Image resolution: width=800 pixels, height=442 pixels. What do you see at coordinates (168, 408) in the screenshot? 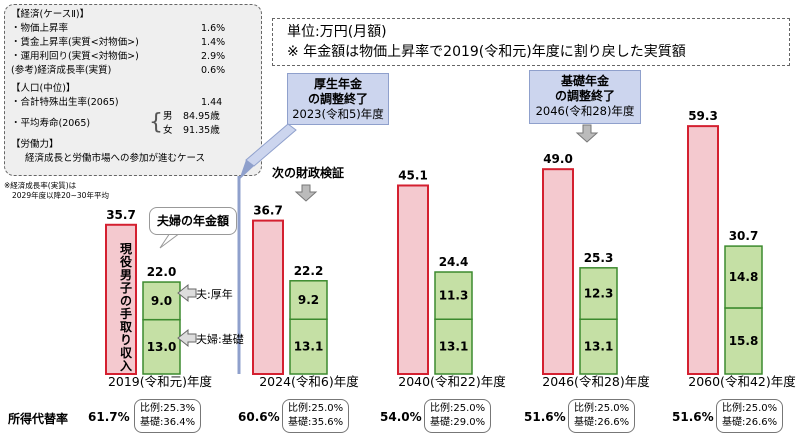
I see `proportional-rate: 比例:25.3%` at bounding box center [168, 408].